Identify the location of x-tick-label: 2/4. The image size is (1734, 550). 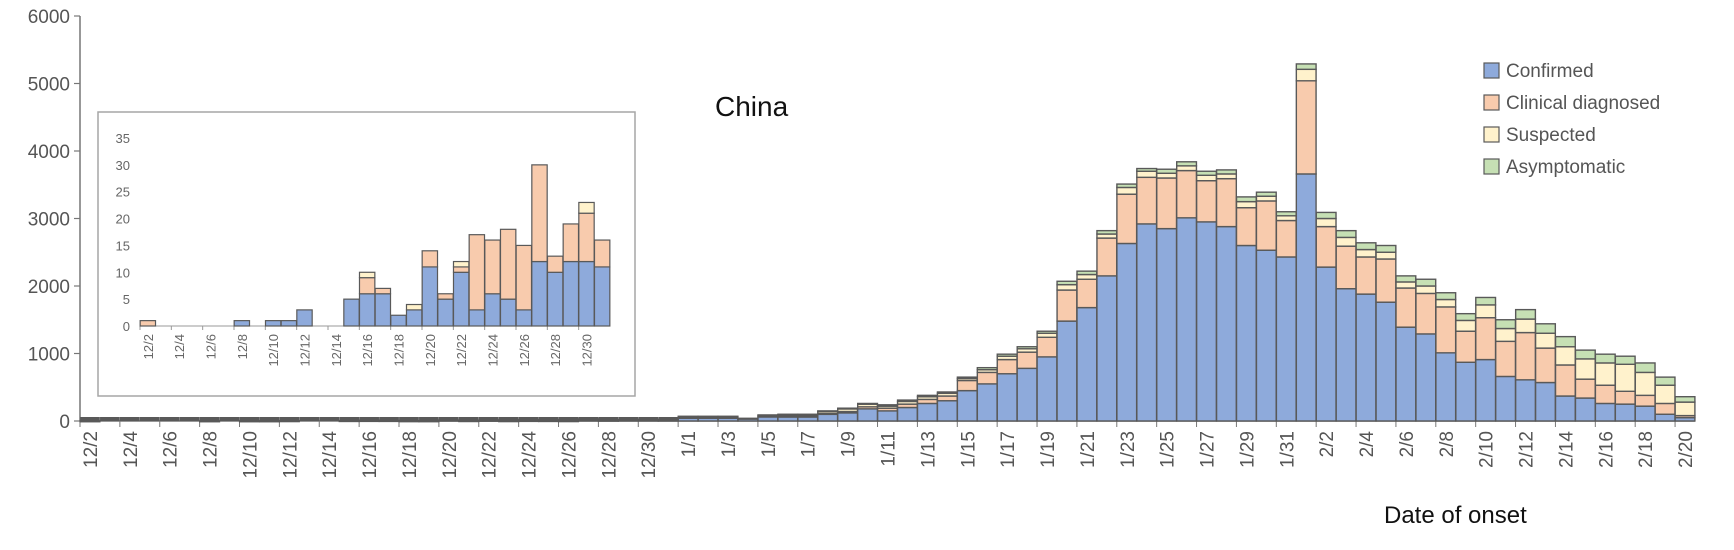
(1367, 444).